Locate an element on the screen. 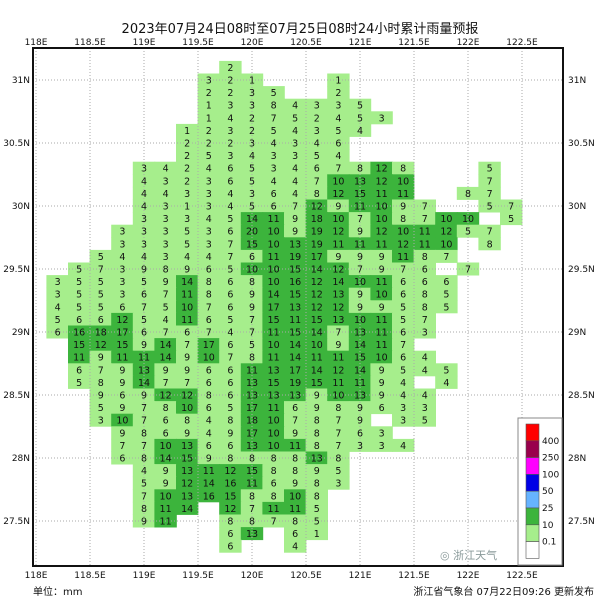 Image resolution: width=600 pixels, height=600 pixels. lat-tick-label-right: 30N is located at coordinates (577, 207).